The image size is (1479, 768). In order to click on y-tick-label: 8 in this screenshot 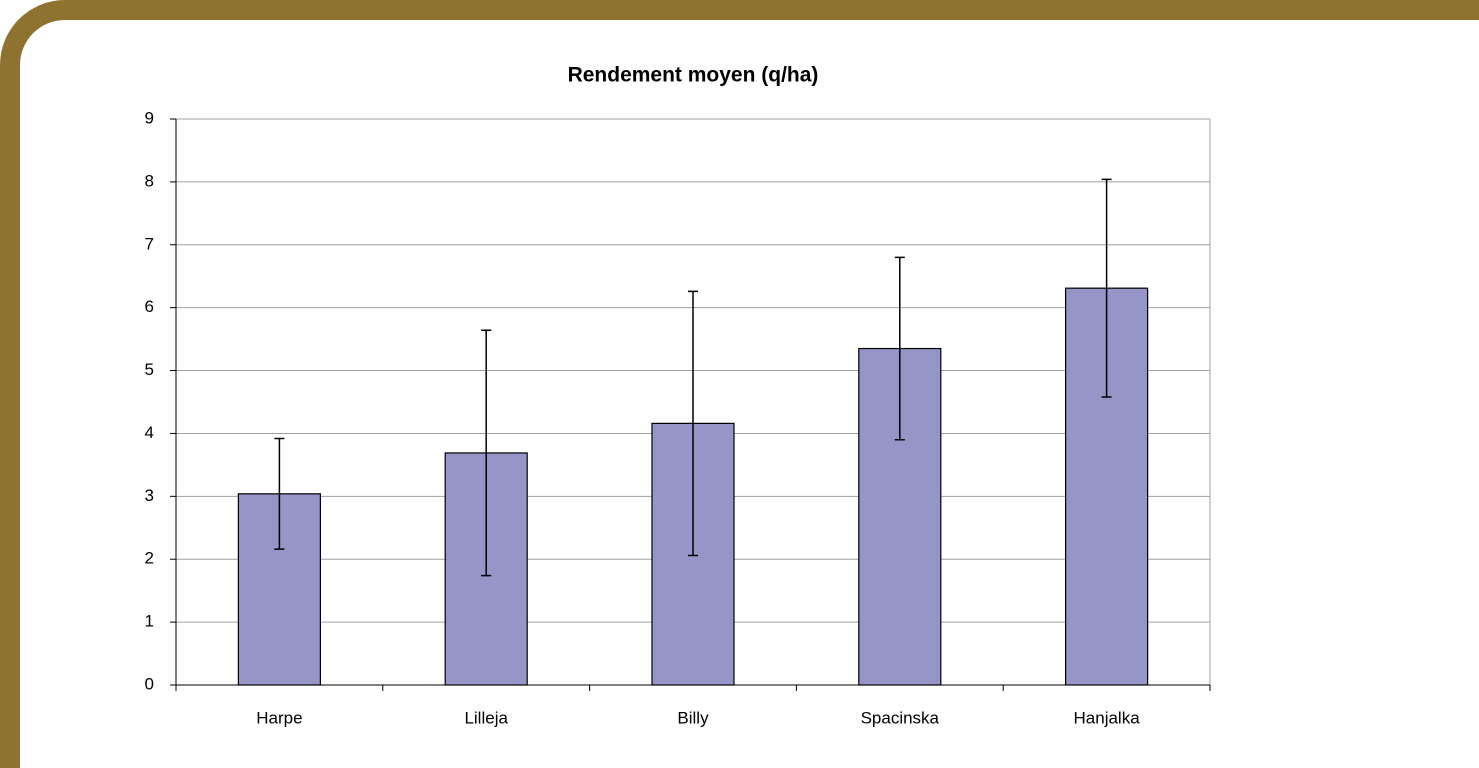, I will do `click(149, 180)`.